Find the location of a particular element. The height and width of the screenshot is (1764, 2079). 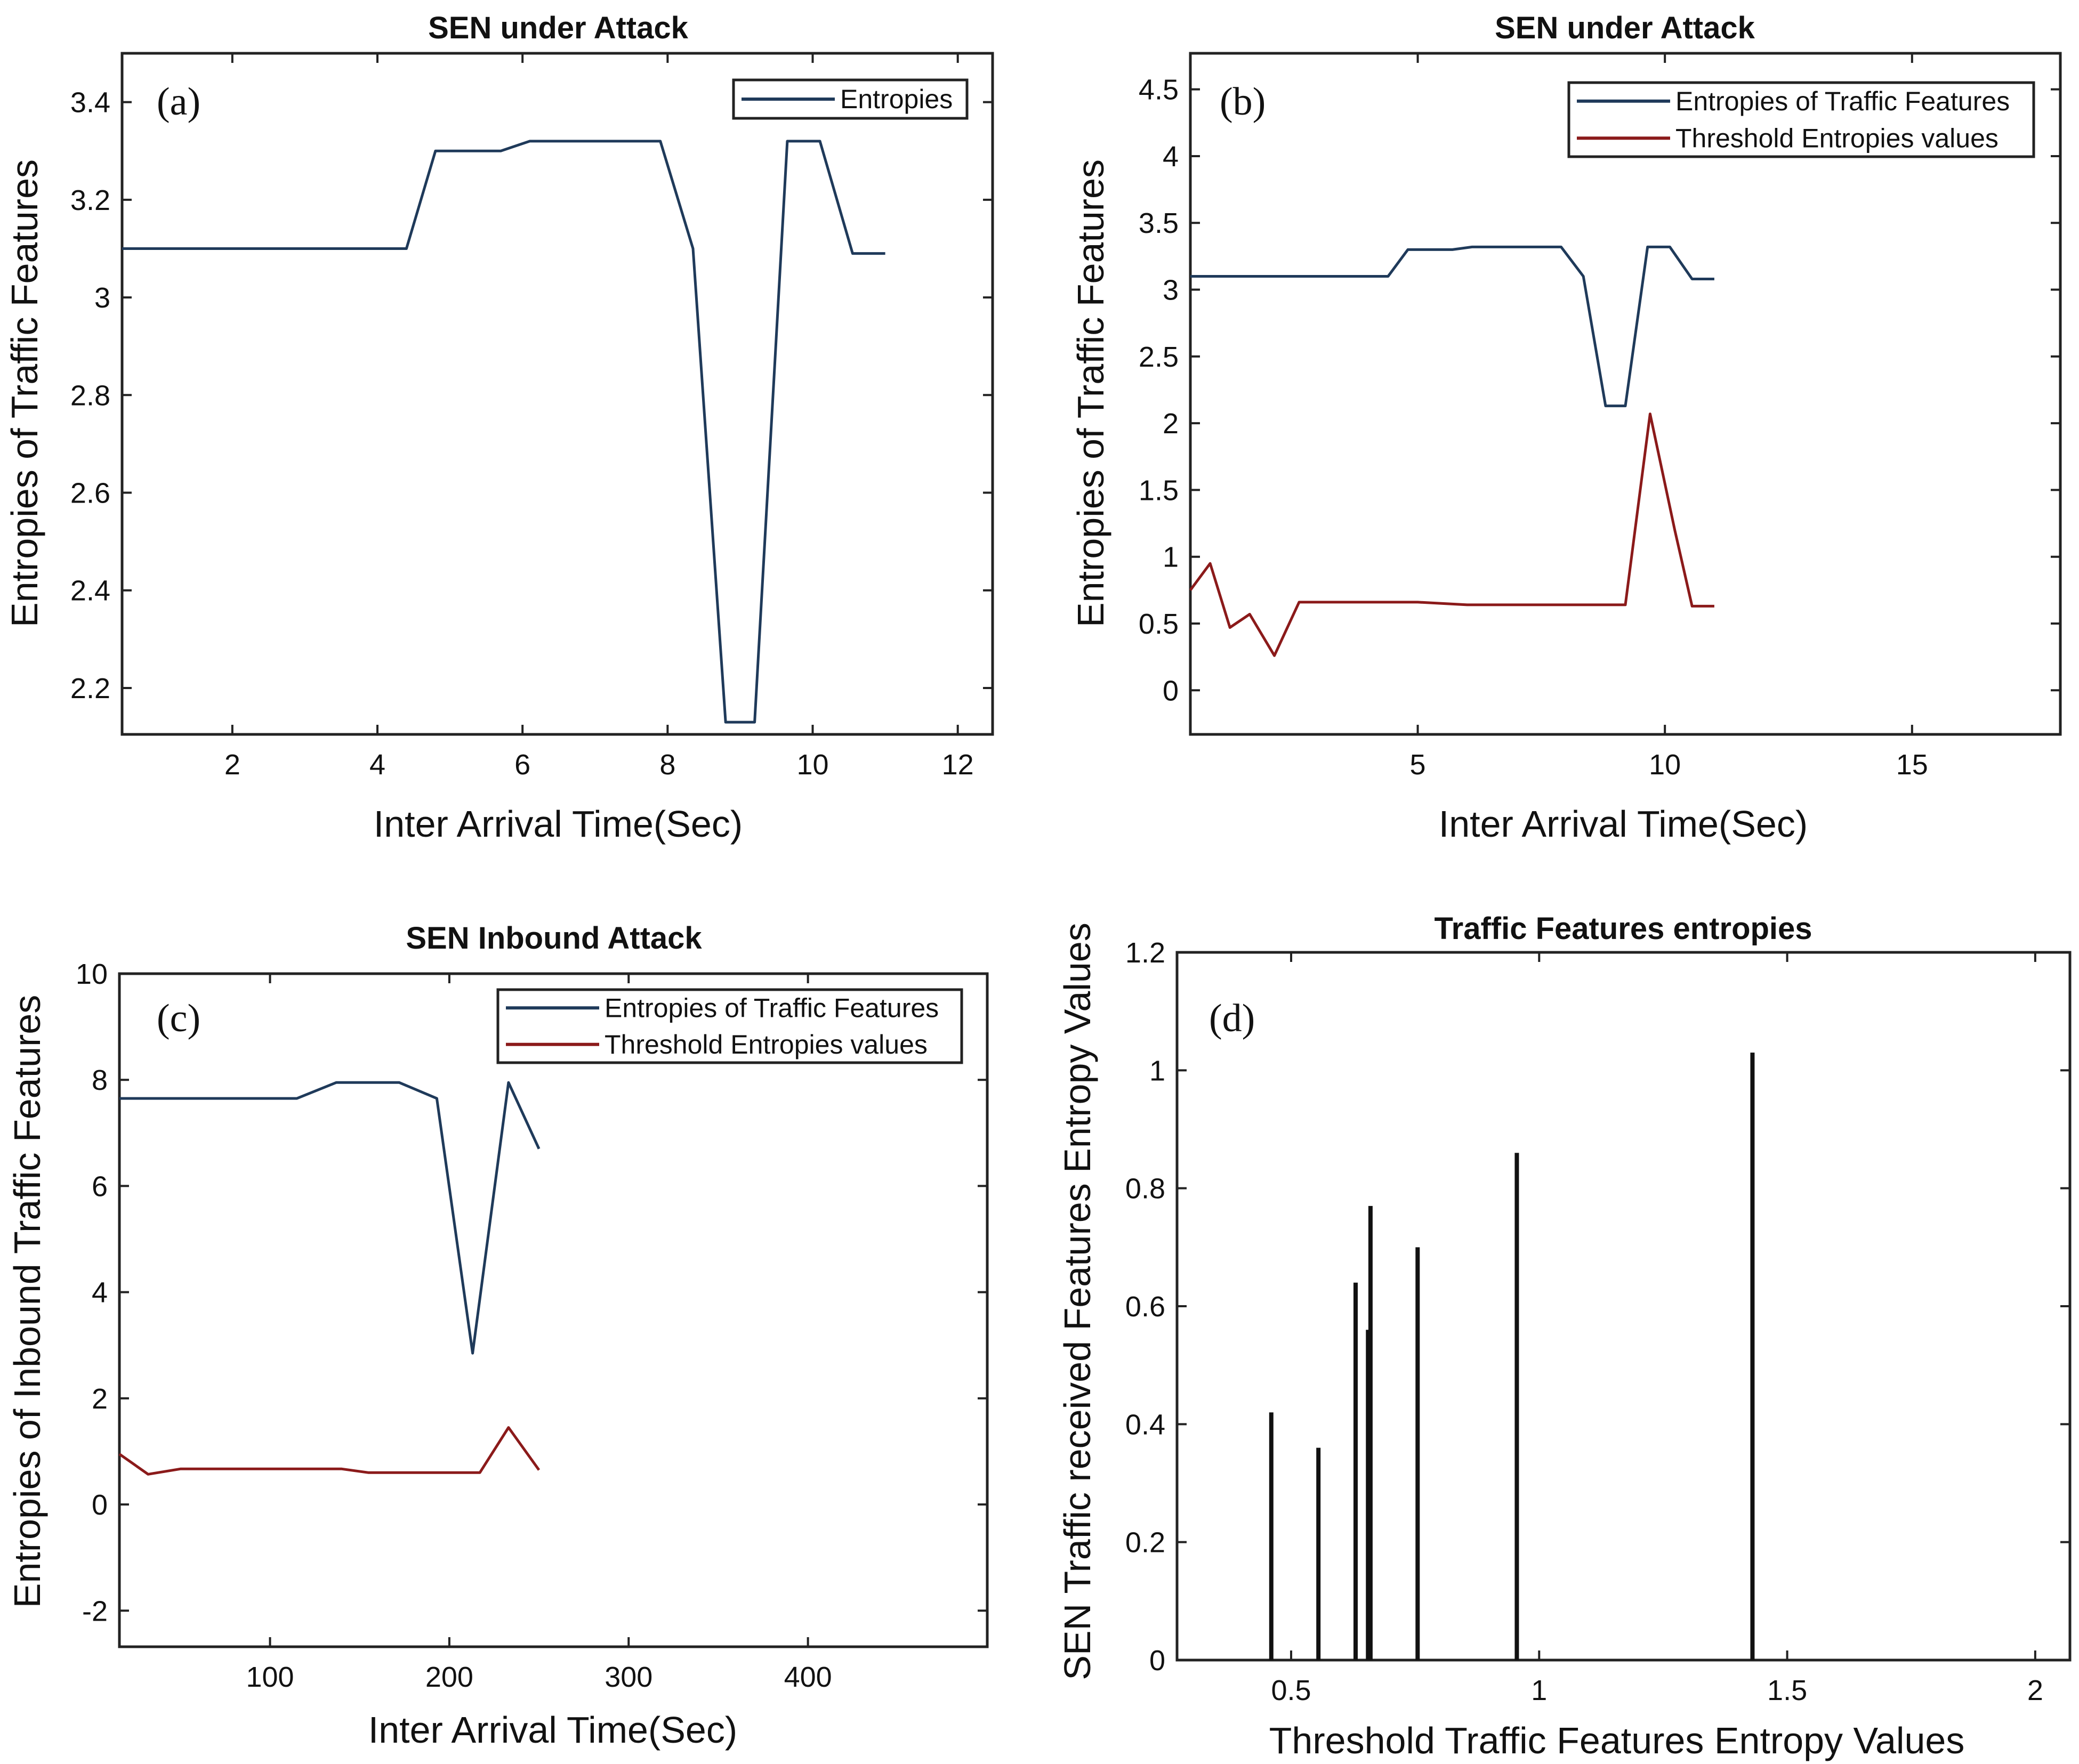

legend: Entropies is located at coordinates (851, 99).